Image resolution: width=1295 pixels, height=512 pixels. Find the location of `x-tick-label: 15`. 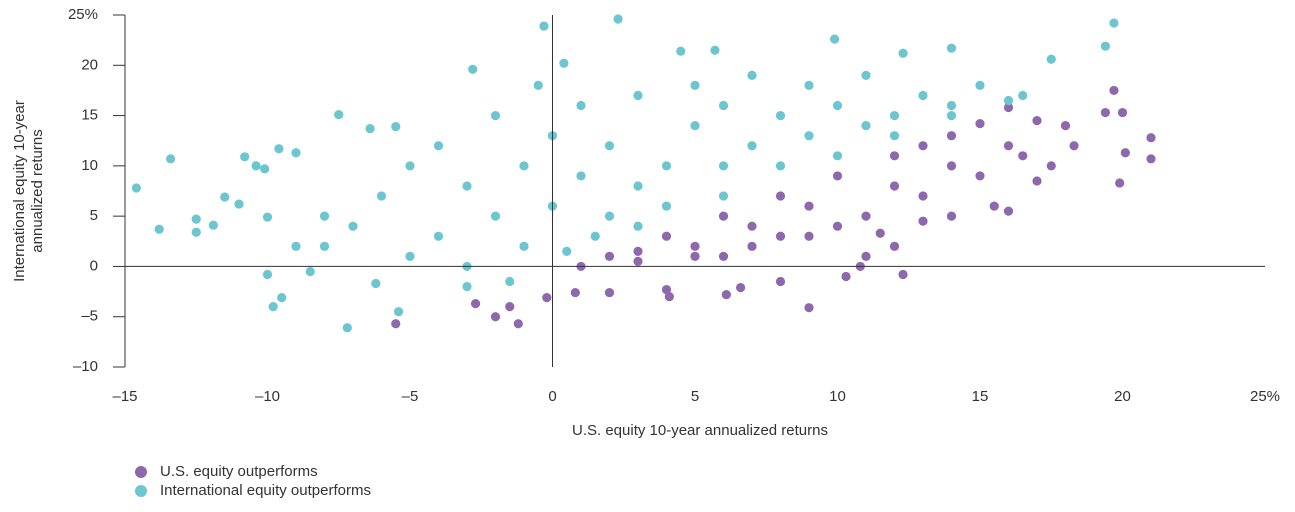

x-tick-label: 15 is located at coordinates (980, 396).